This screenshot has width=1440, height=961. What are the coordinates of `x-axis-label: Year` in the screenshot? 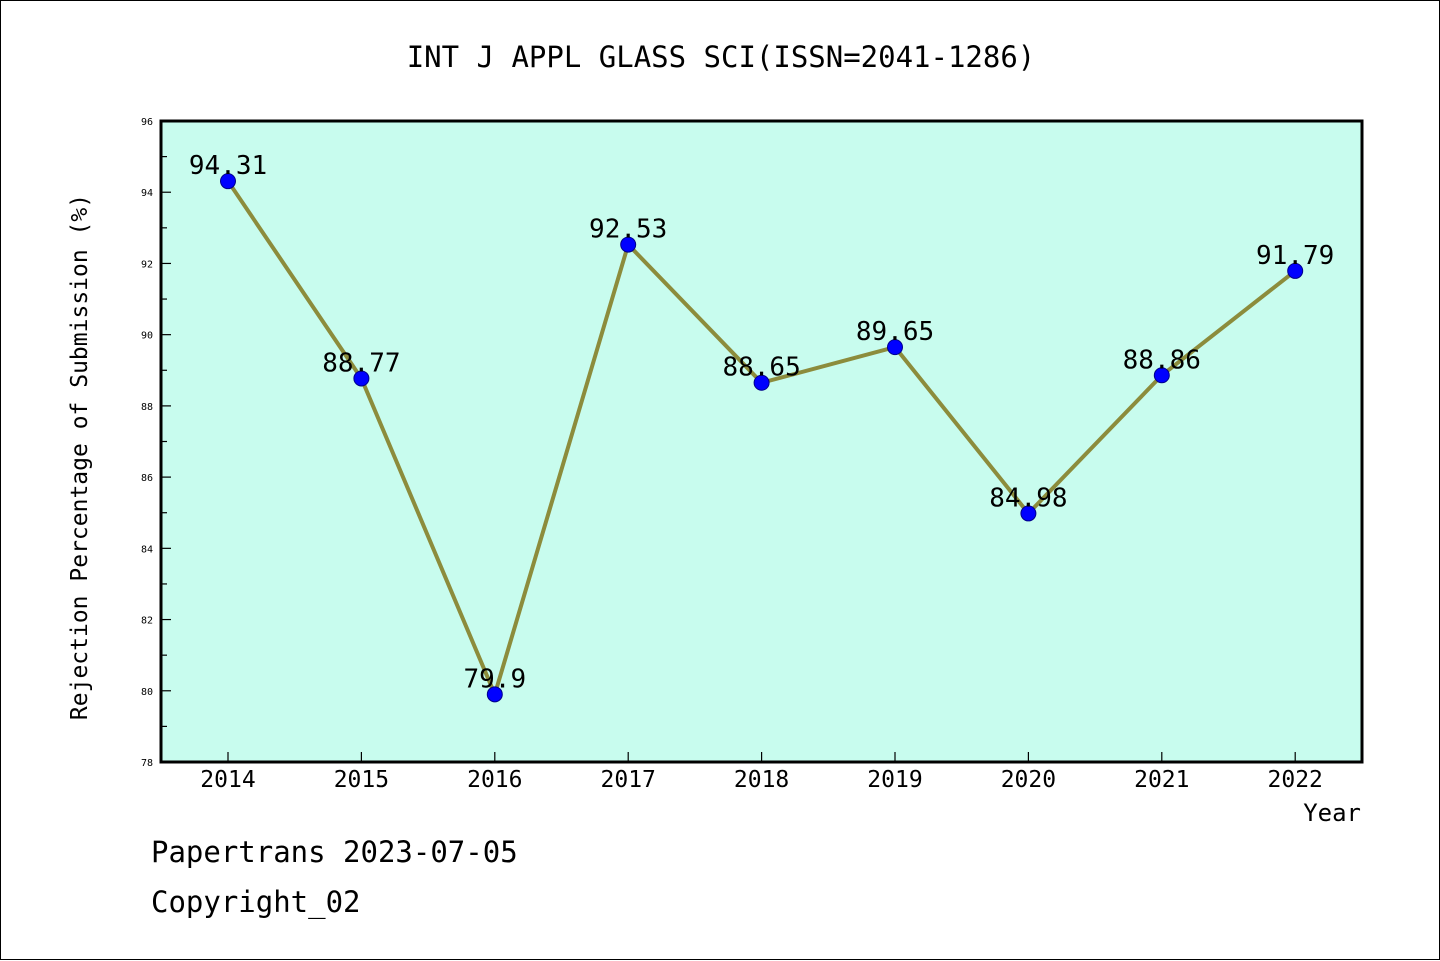 It's located at (1332, 813).